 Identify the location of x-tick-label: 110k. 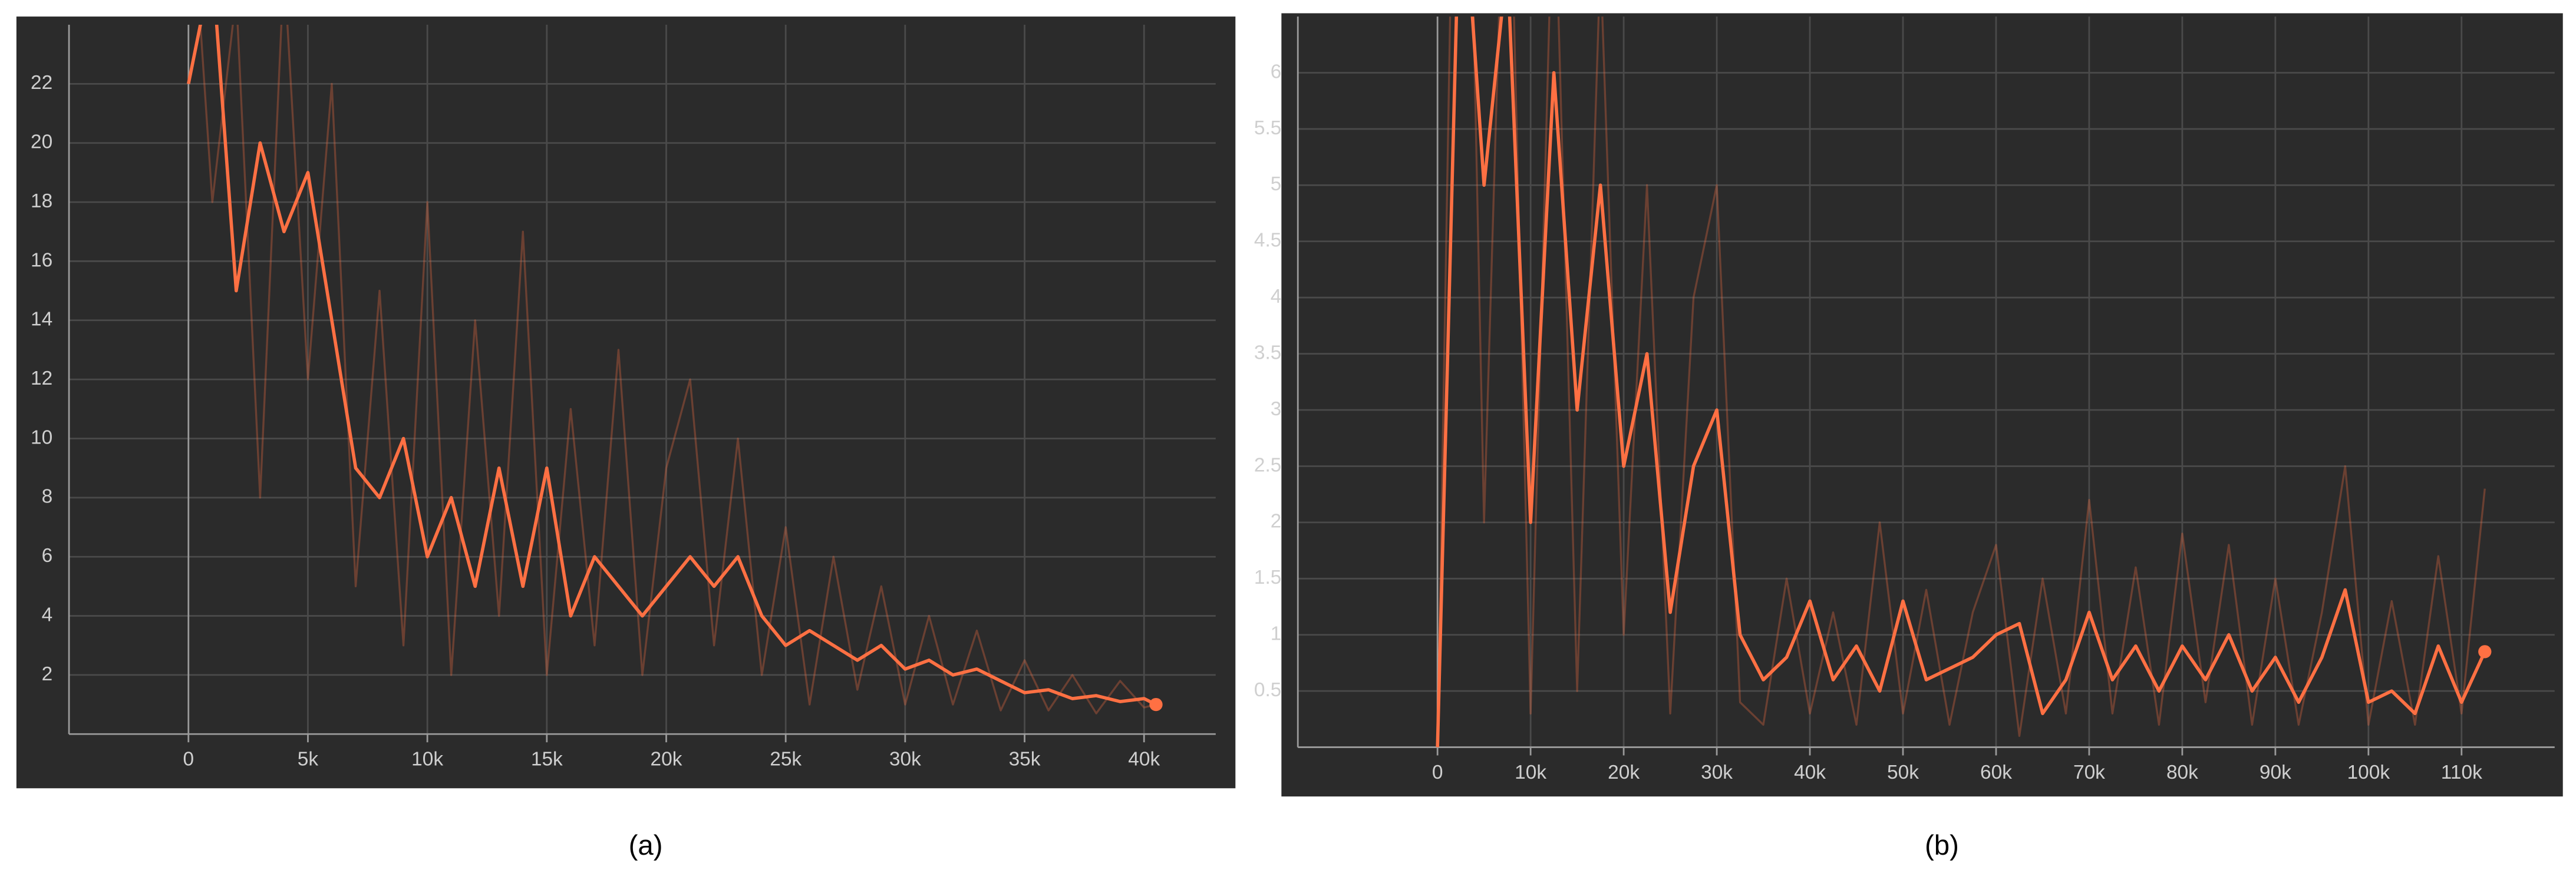
(2462, 772).